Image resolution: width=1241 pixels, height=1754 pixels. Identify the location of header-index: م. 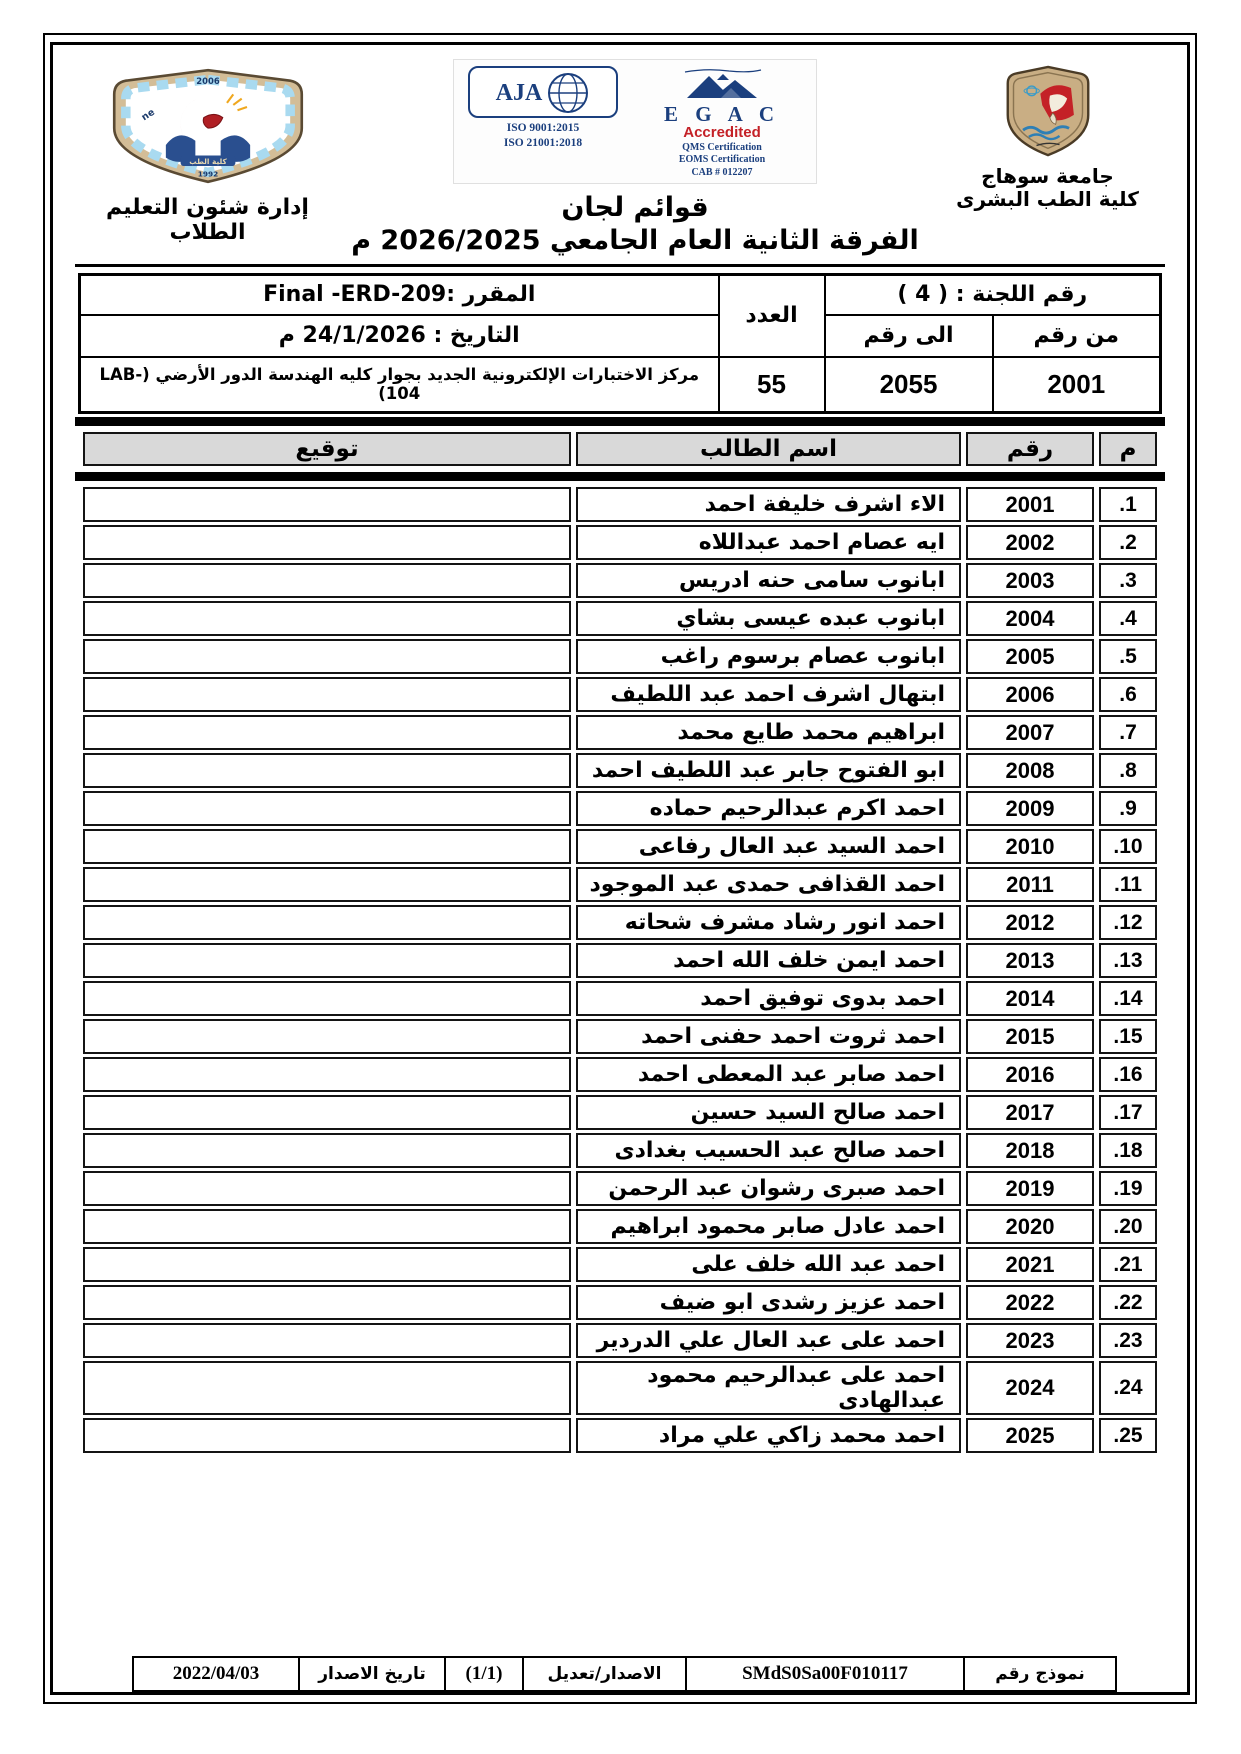
(1128, 449).